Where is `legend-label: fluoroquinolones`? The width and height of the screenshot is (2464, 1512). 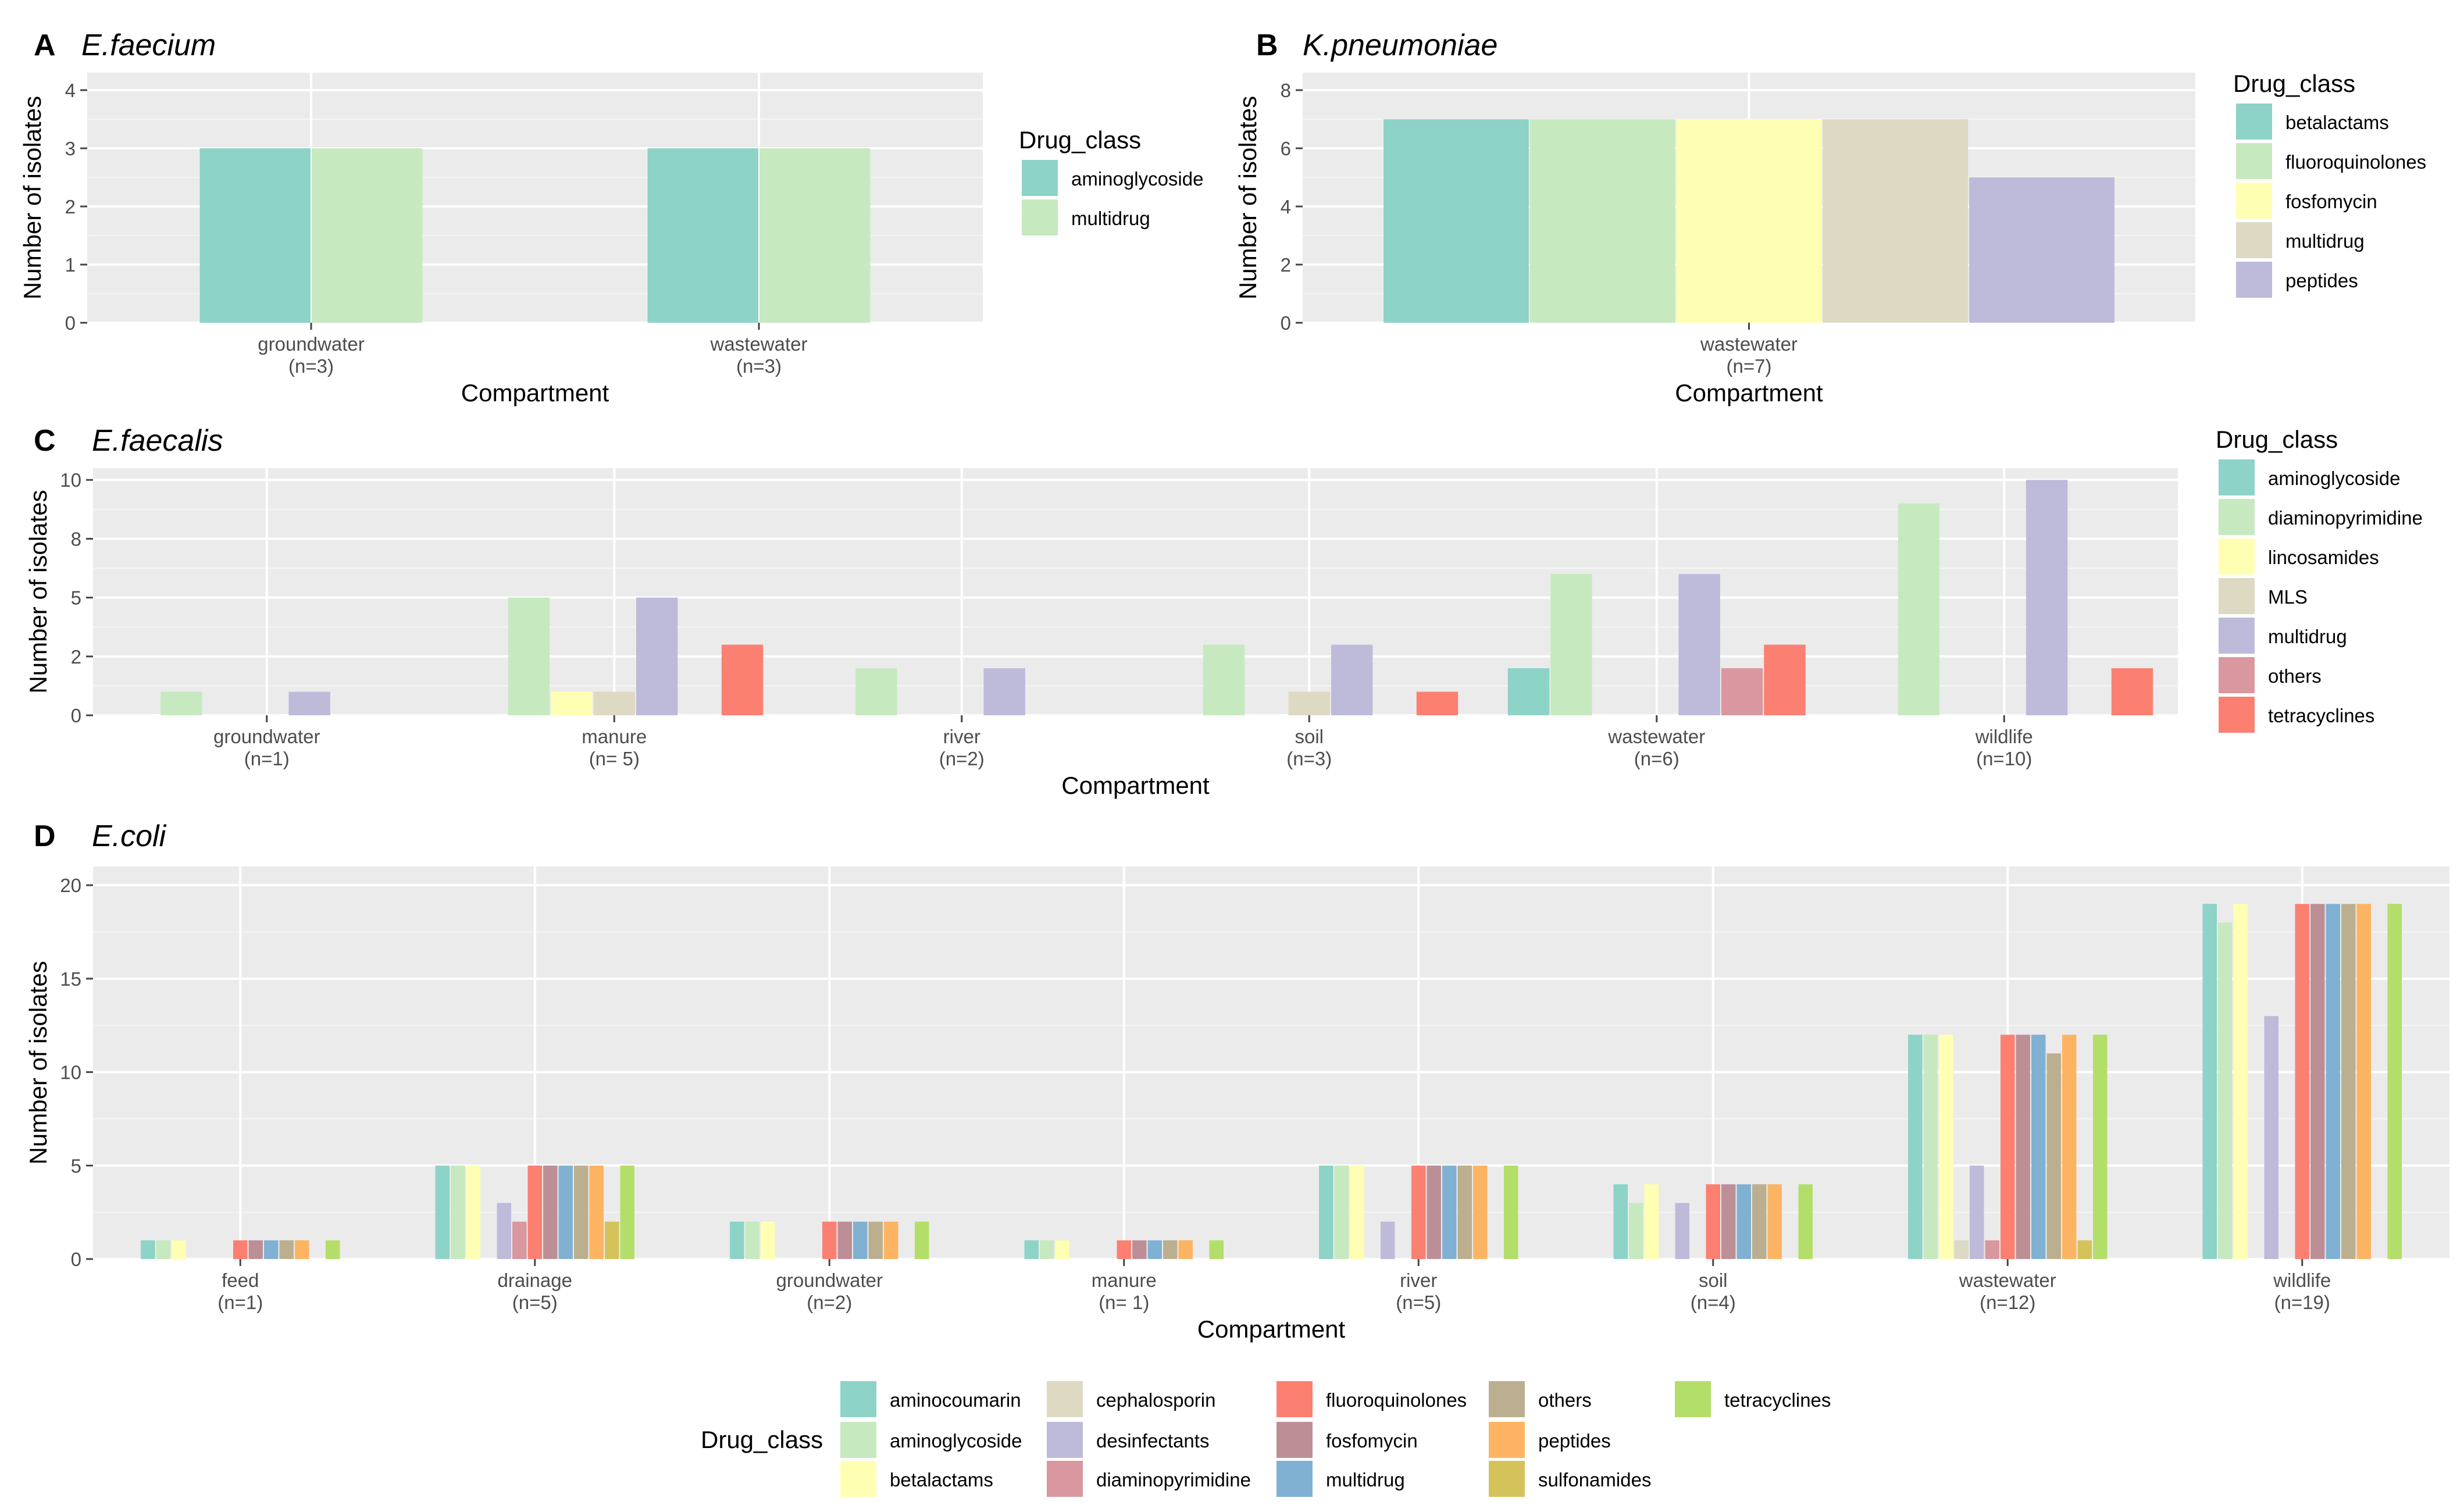 legend-label: fluoroquinolones is located at coordinates (1396, 1400).